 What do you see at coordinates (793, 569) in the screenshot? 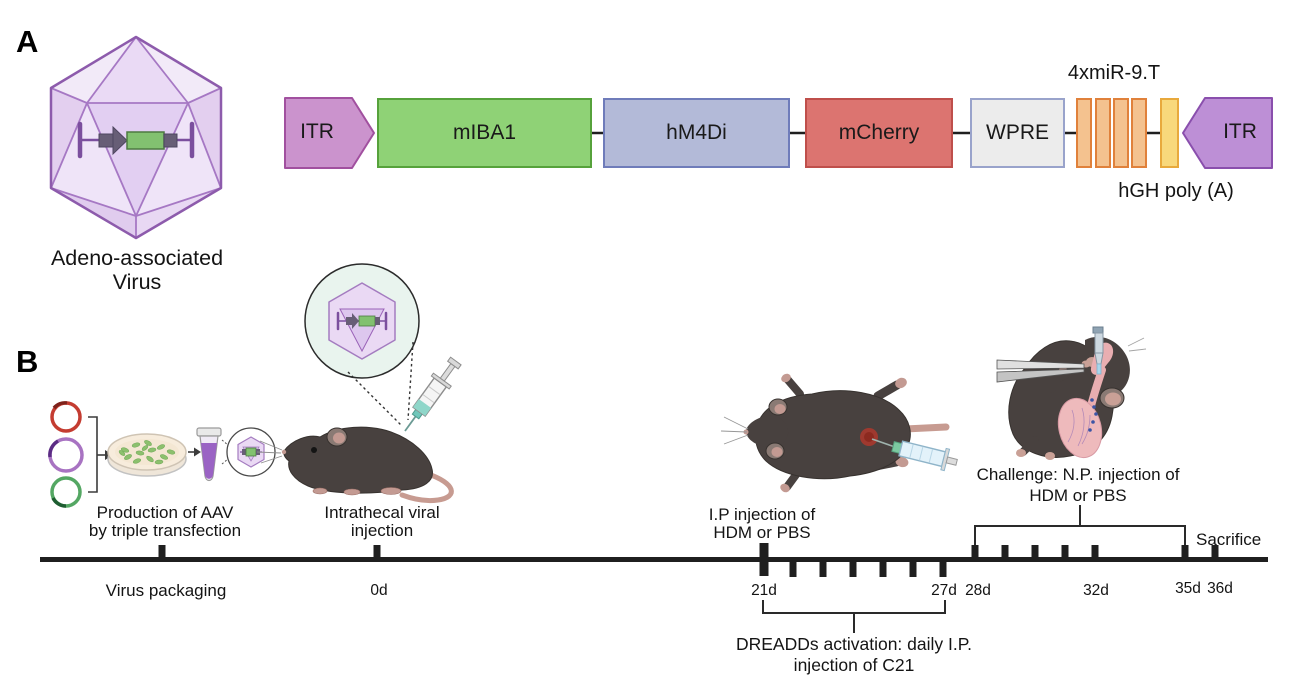
I see `tick-22d` at bounding box center [793, 569].